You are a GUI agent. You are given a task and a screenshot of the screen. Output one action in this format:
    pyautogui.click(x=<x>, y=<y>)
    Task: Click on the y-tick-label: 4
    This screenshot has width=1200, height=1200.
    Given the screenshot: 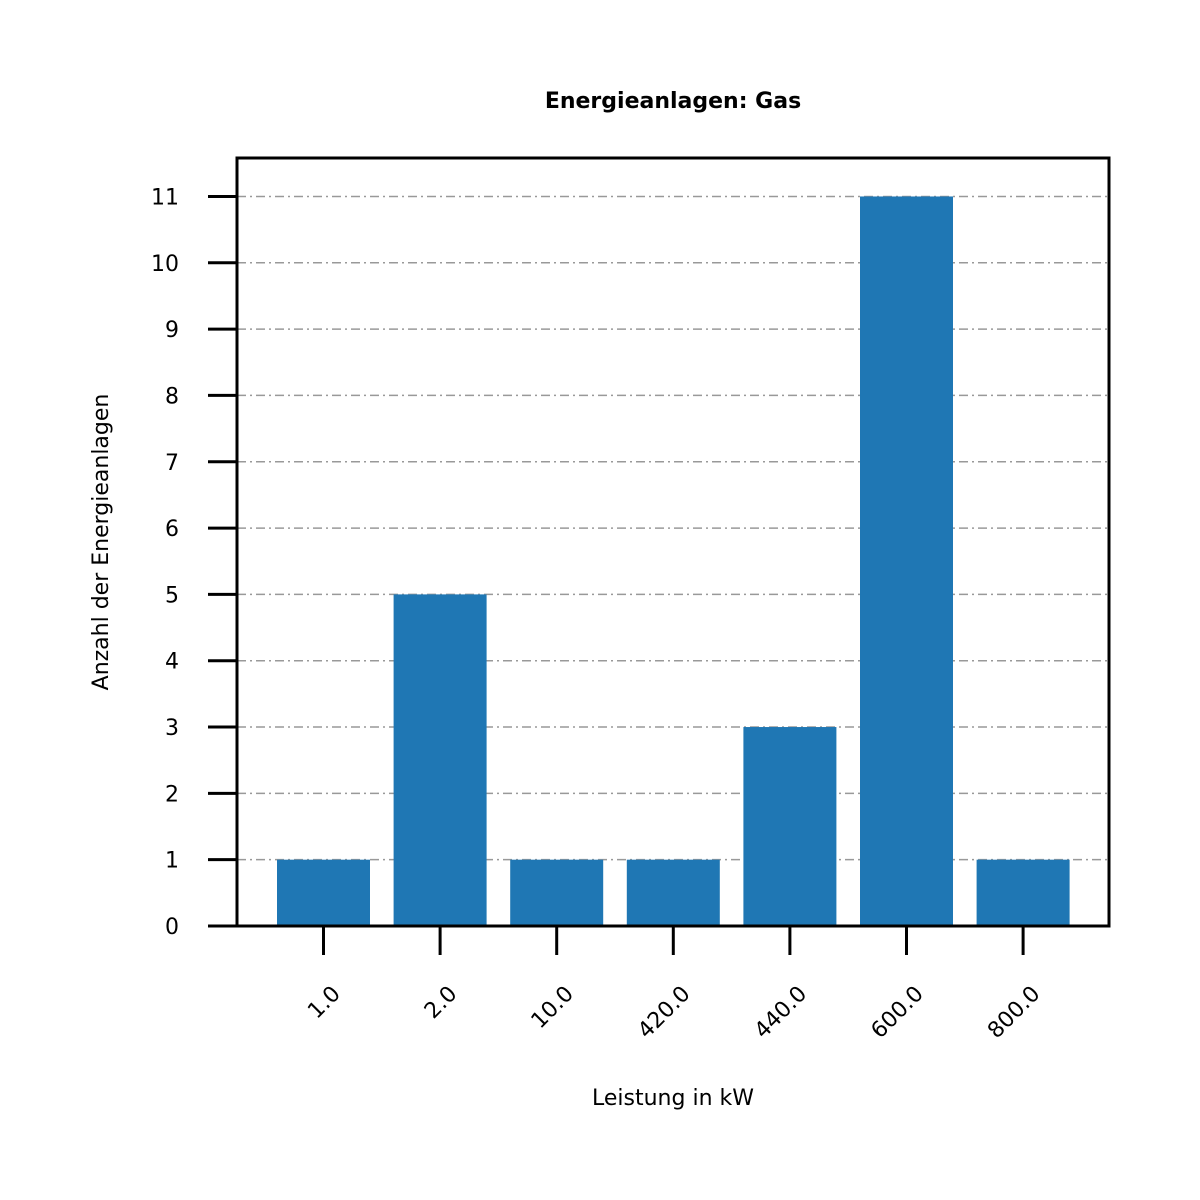 What is the action you would take?
    pyautogui.click(x=172, y=662)
    